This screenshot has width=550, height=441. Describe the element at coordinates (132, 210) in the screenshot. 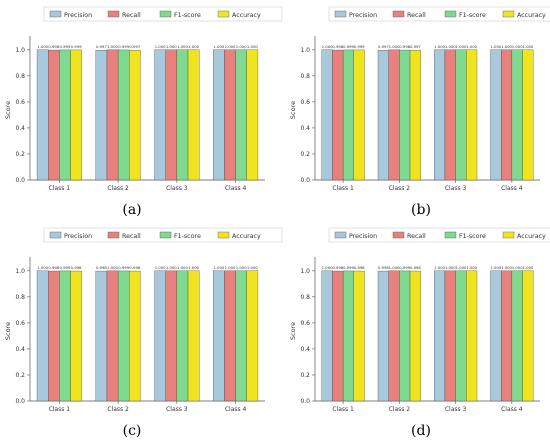

I see `panel-label-a: (a)` at that location.